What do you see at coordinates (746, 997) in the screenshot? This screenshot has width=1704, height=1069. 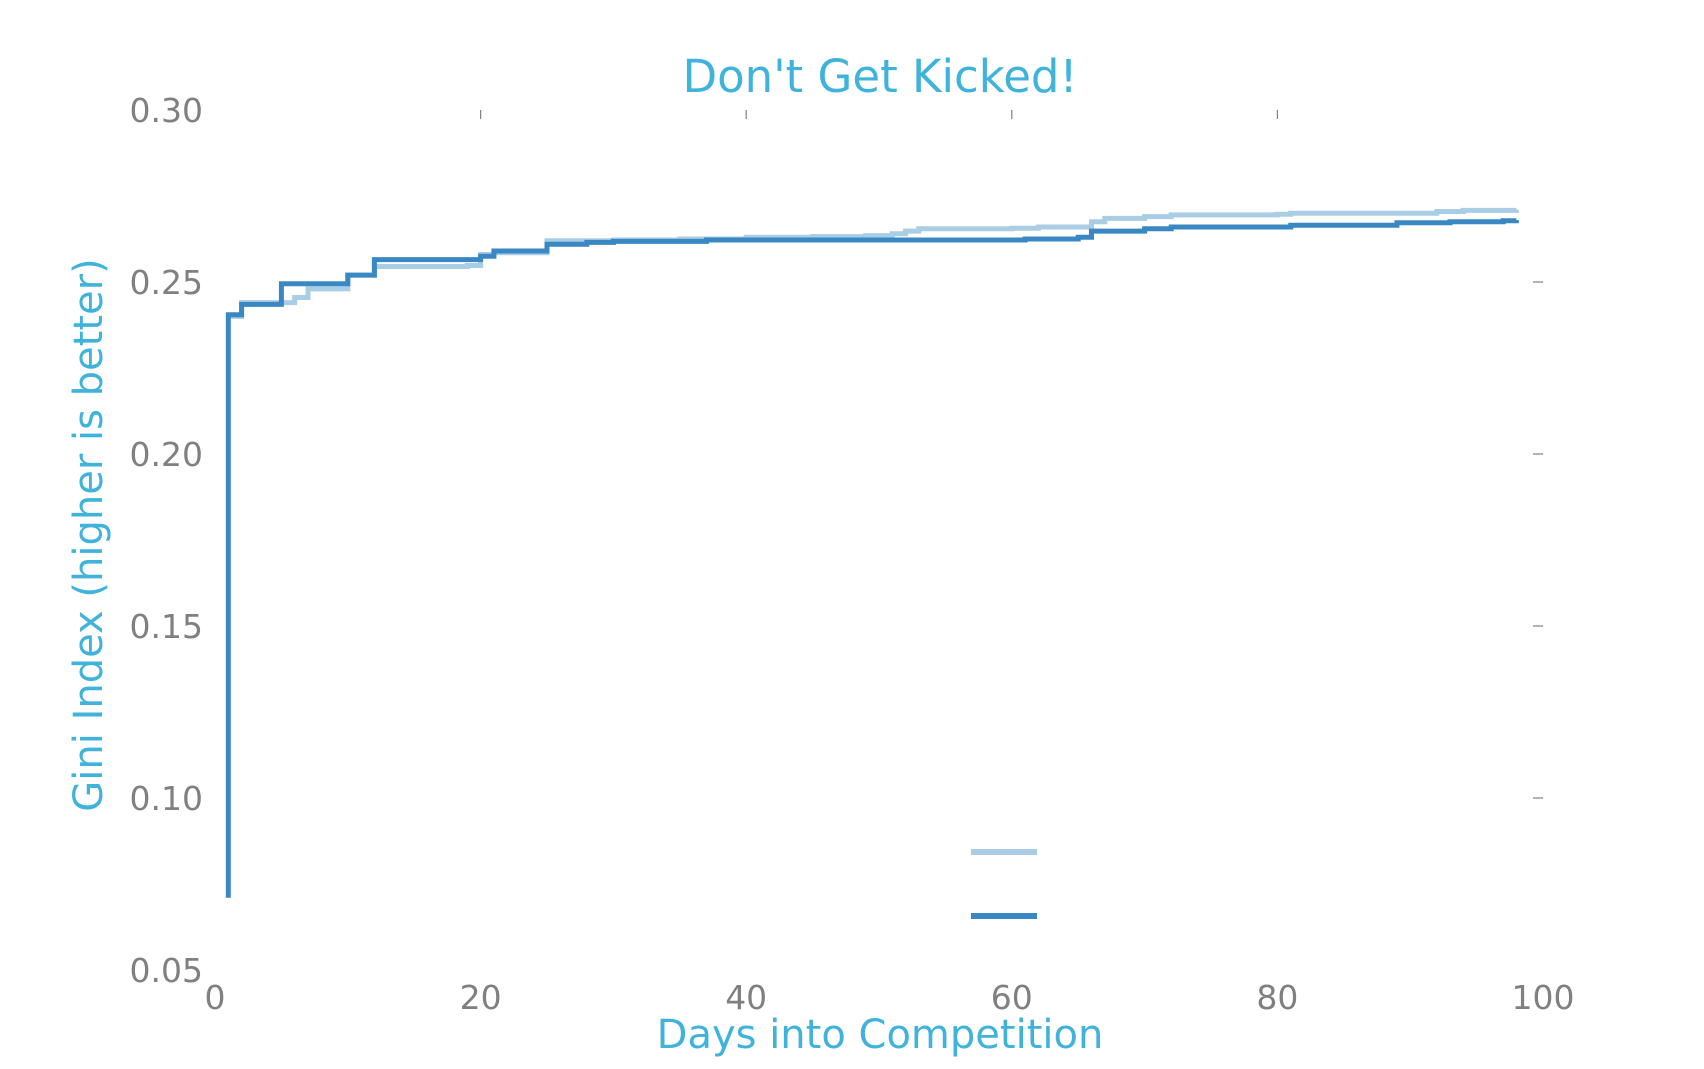 I see `x-tick-label: 40` at bounding box center [746, 997].